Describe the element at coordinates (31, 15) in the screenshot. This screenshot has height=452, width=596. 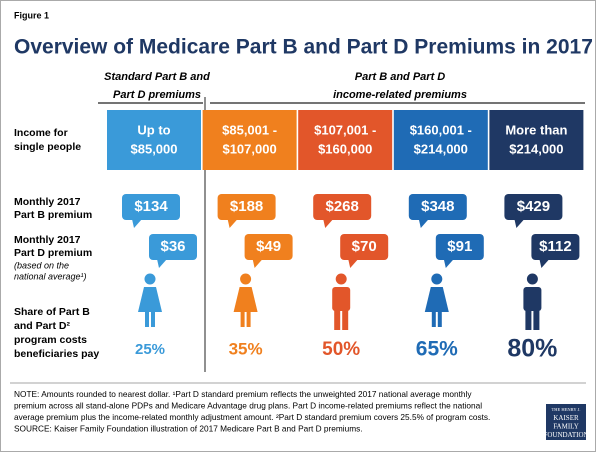
I see `figure-label: Figure 1` at that location.